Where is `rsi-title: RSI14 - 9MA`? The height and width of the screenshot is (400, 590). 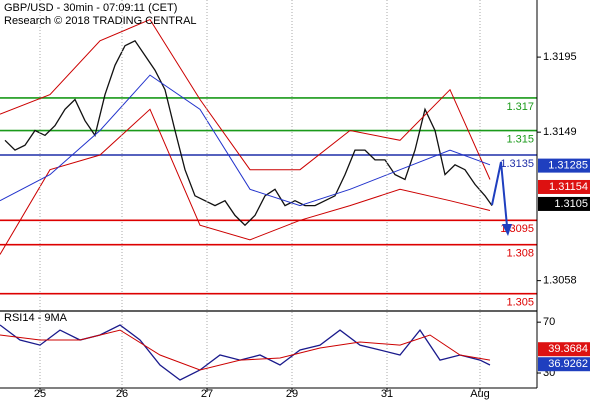 rsi-title: RSI14 - 9MA is located at coordinates (36, 318).